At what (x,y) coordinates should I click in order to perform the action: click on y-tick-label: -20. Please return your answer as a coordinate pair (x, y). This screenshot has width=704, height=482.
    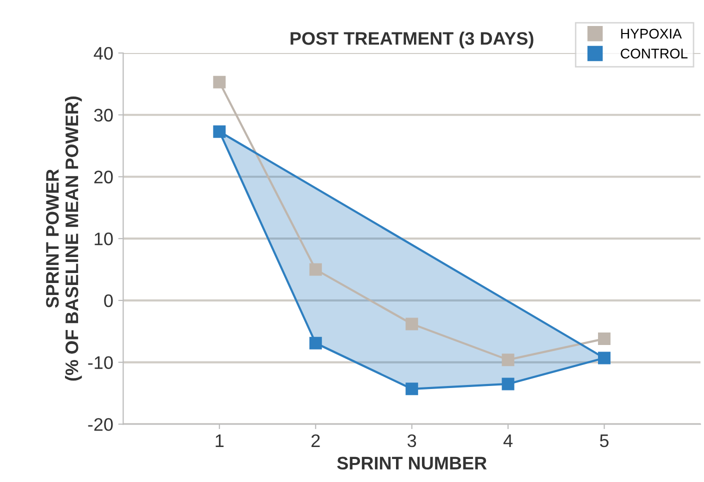
    Looking at the image, I should click on (100, 424).